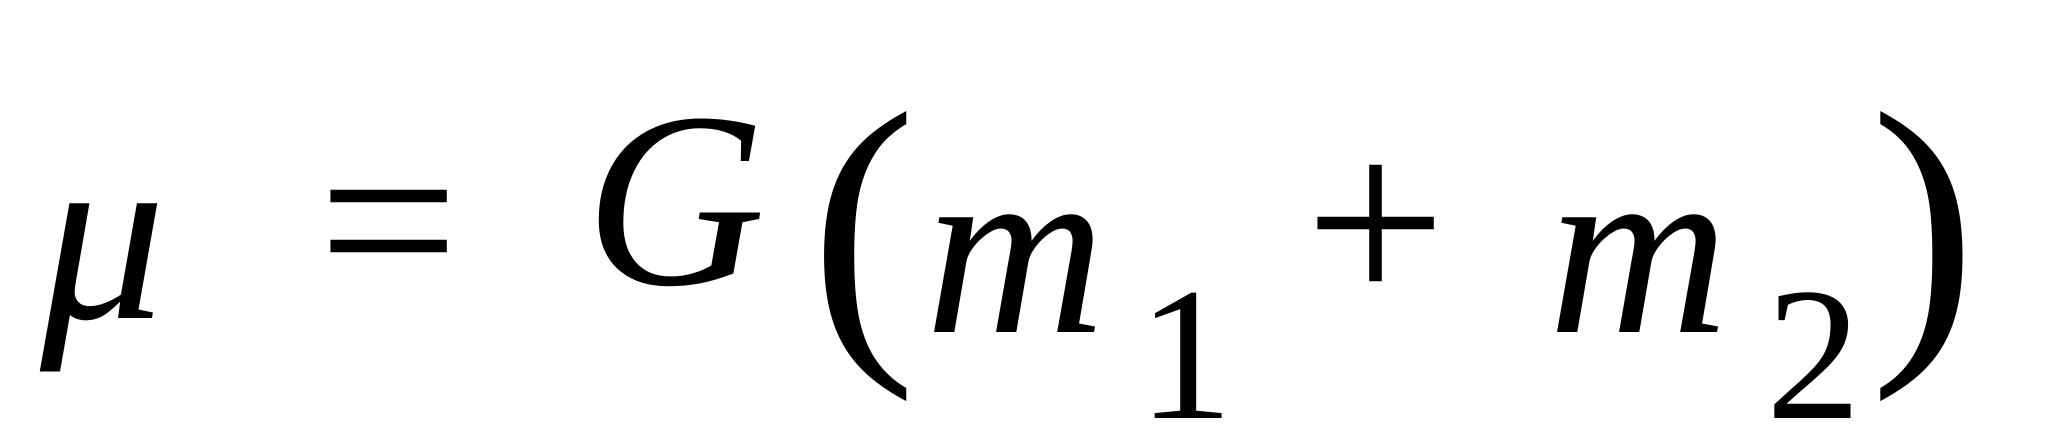 The height and width of the screenshot is (436, 2048). What do you see at coordinates (103, 234) in the screenshot?
I see `mu-symbol: μ` at bounding box center [103, 234].